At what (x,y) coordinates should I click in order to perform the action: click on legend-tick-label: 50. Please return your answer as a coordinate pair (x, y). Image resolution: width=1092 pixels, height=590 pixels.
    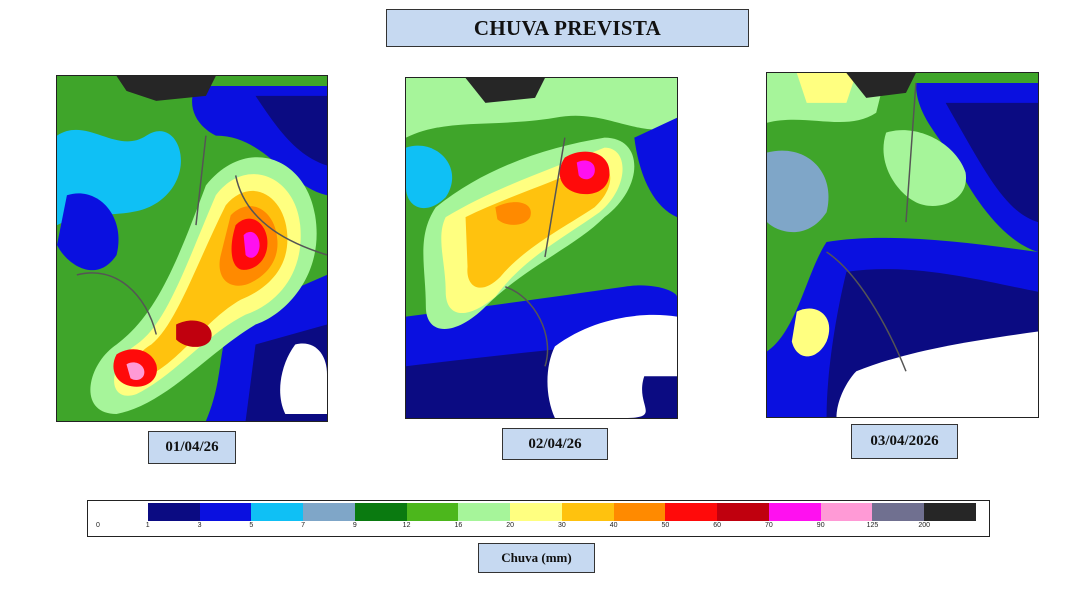
    Looking at the image, I should click on (665, 525).